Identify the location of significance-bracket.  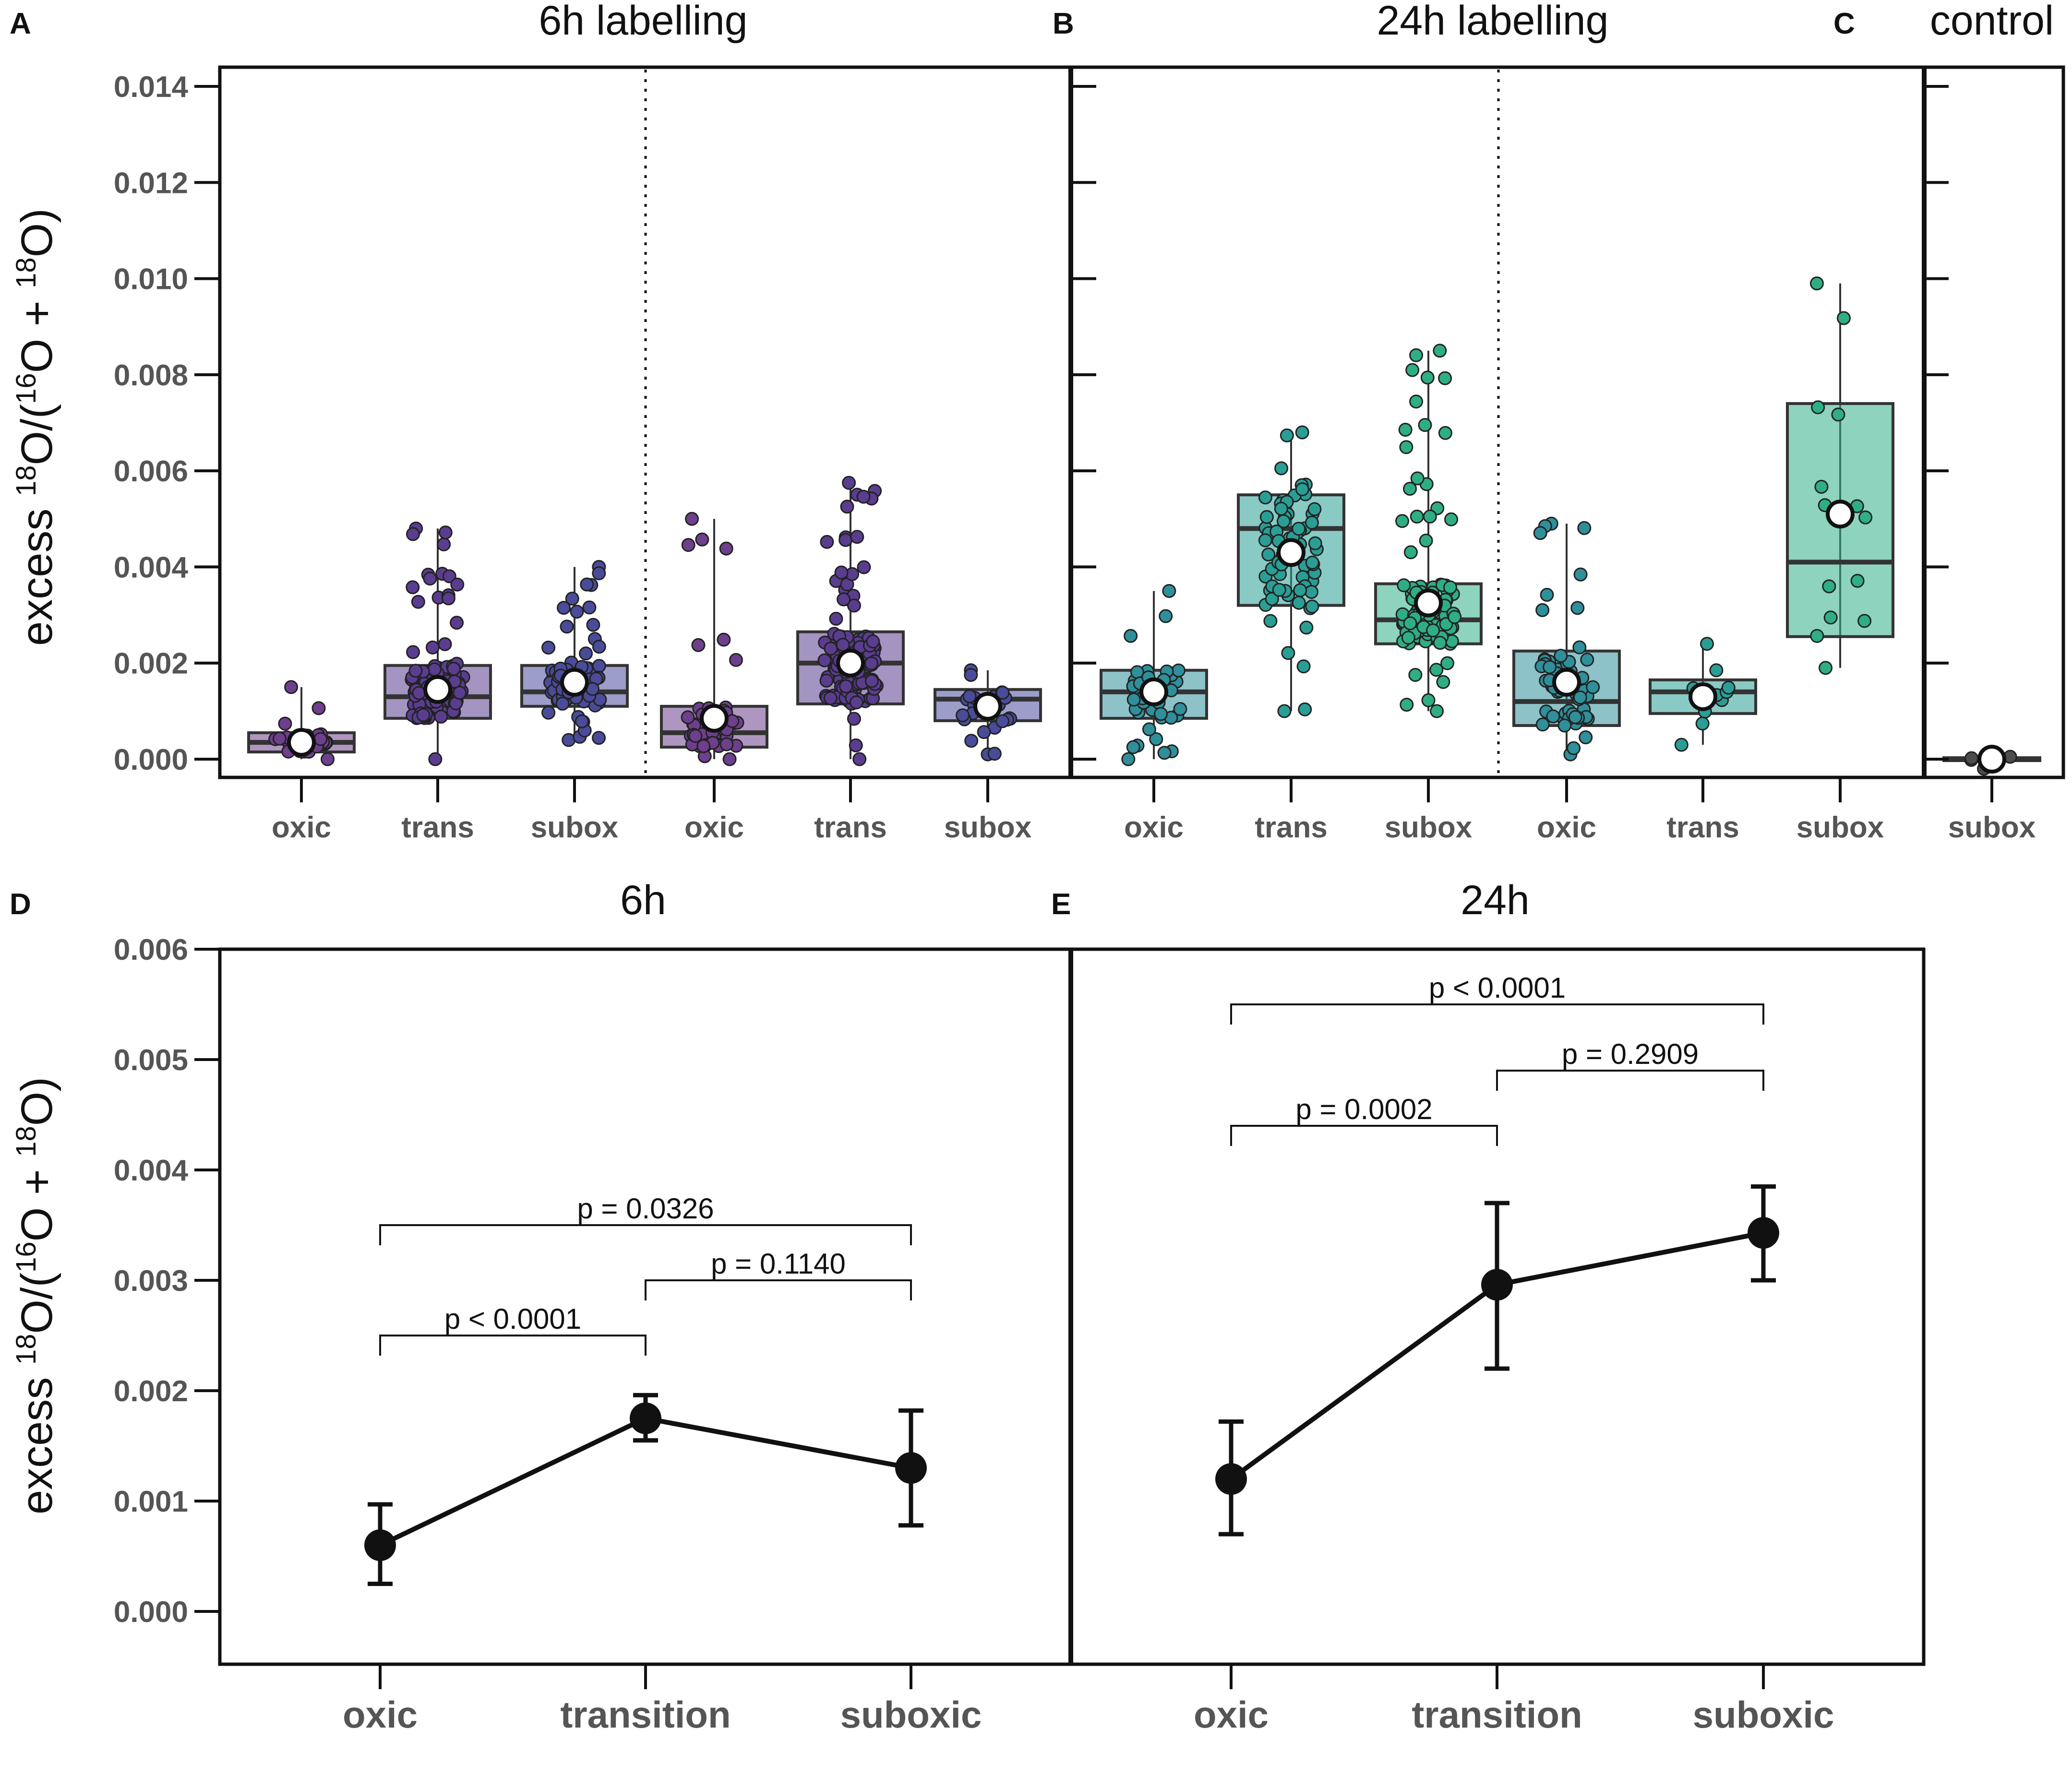
(513, 1345).